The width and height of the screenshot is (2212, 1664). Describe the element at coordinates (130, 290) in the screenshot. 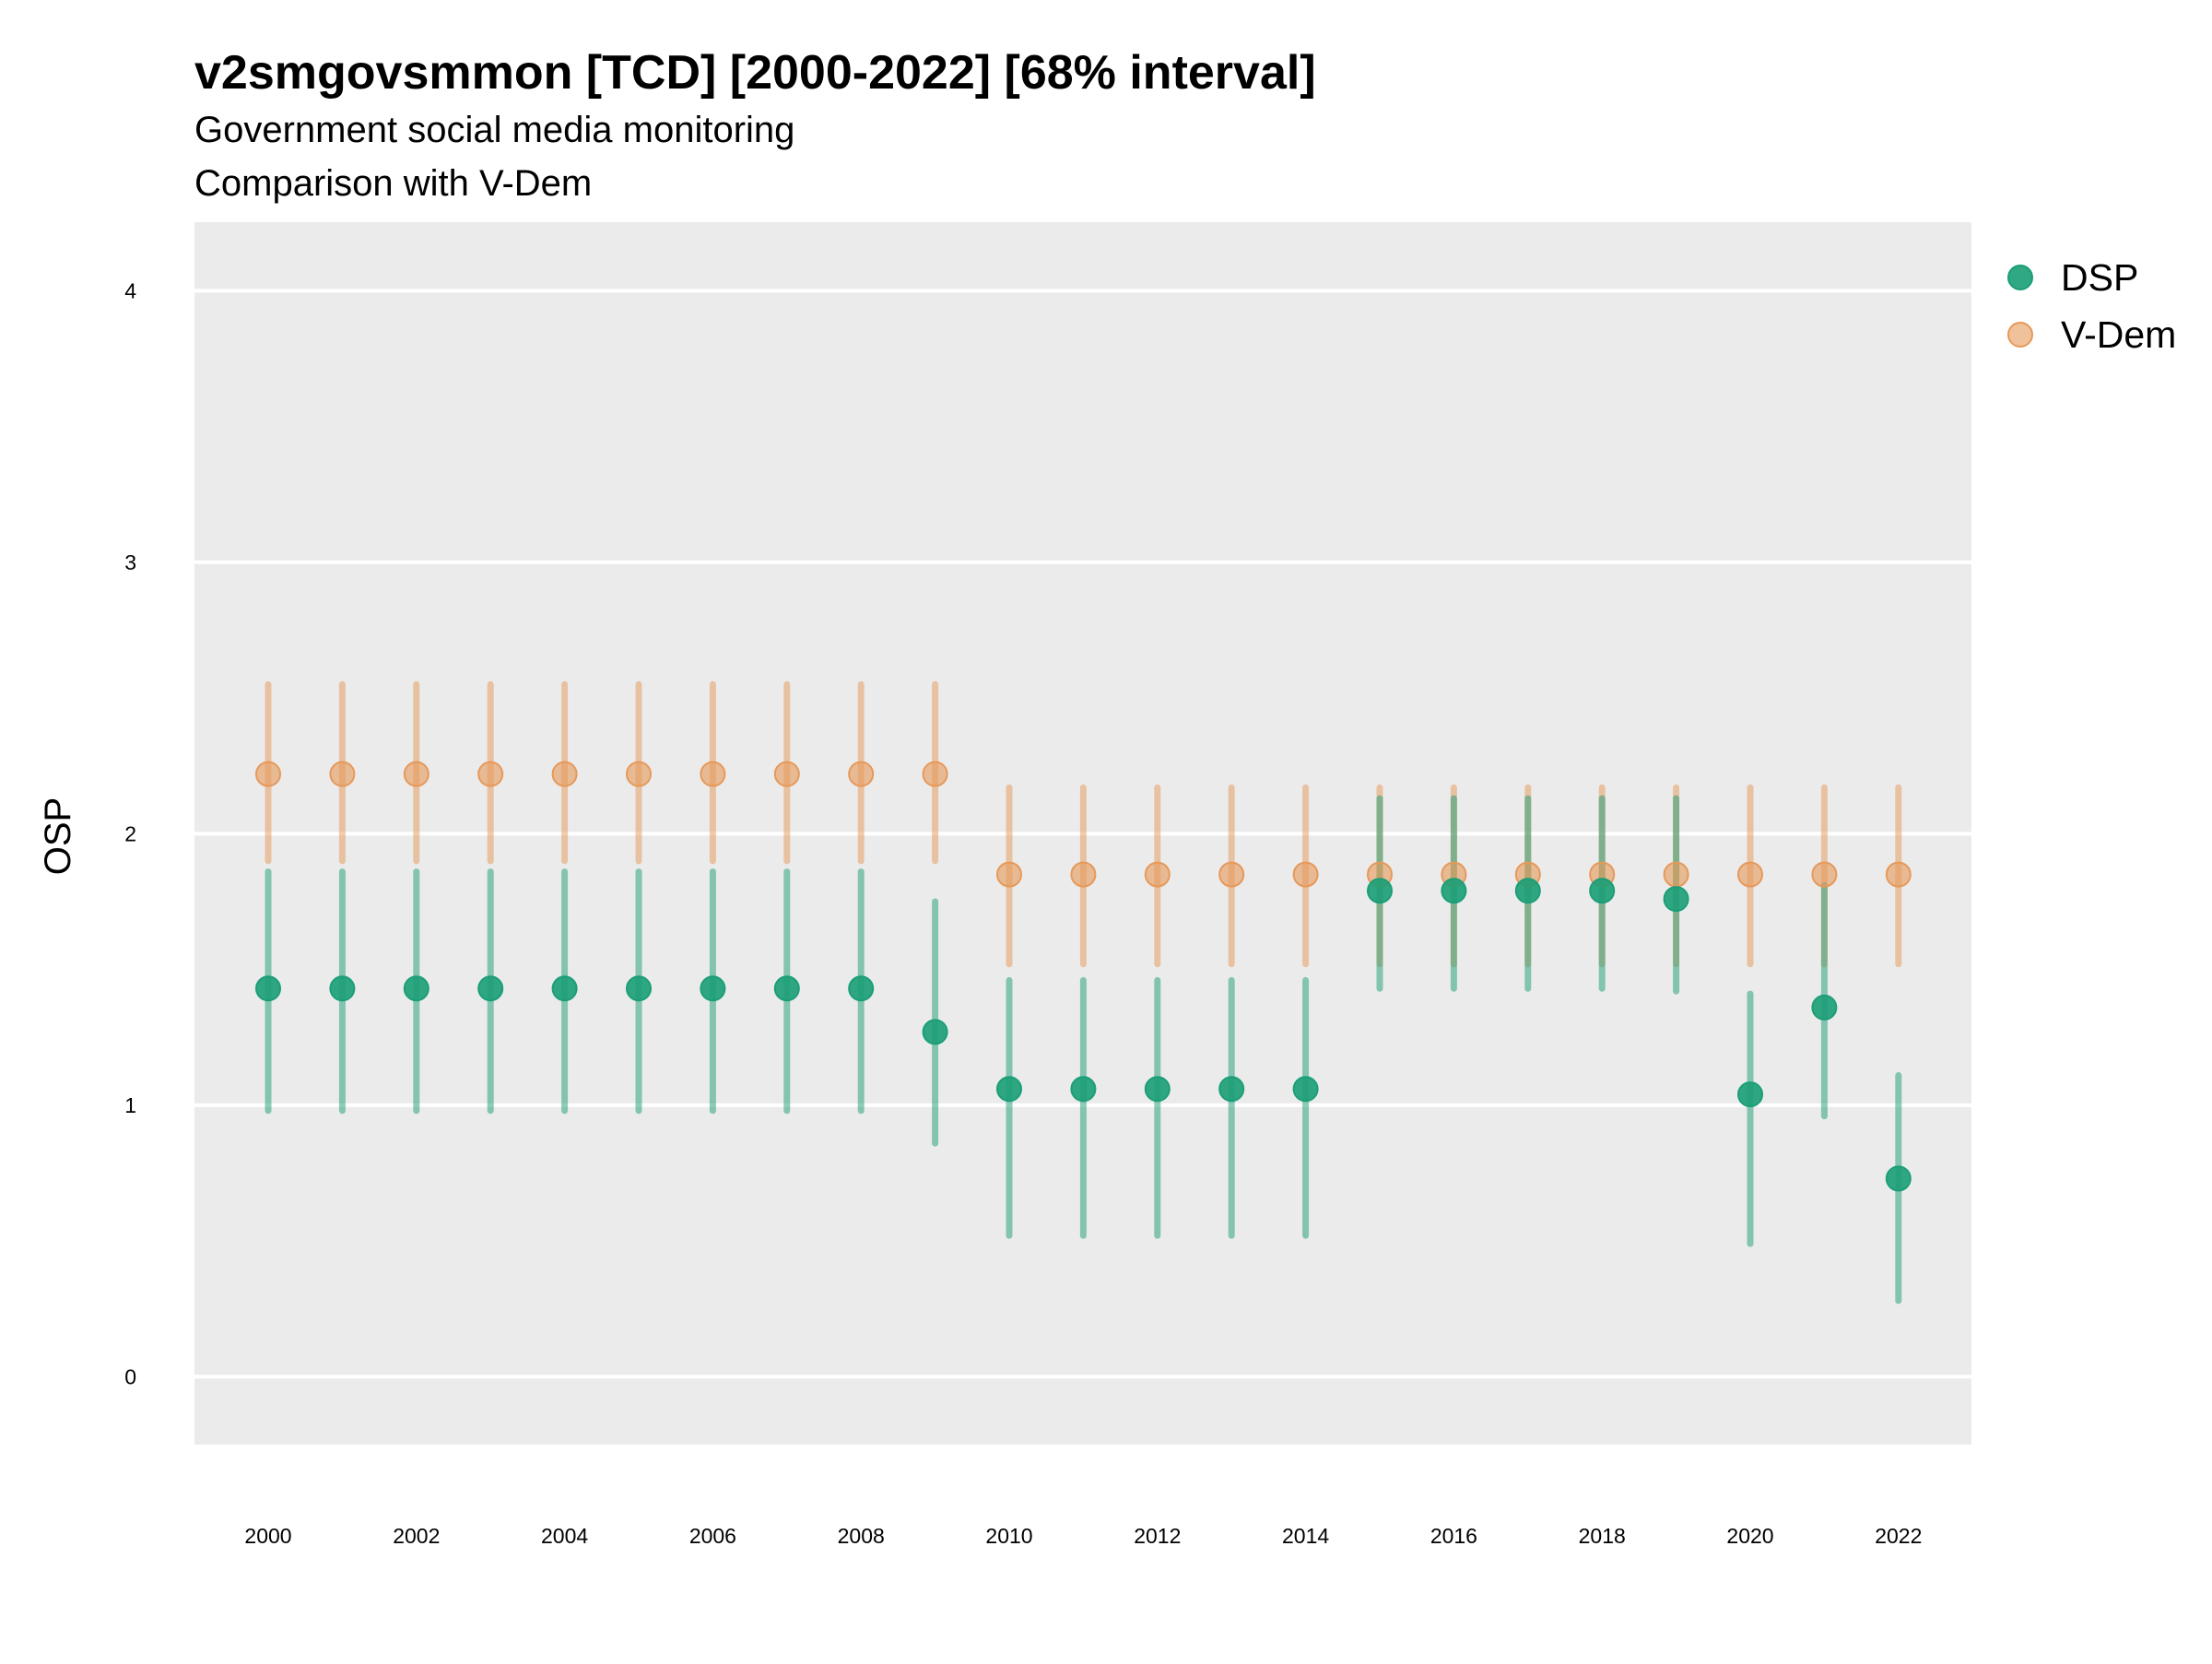

I see `y-tick-label: 4` at that location.